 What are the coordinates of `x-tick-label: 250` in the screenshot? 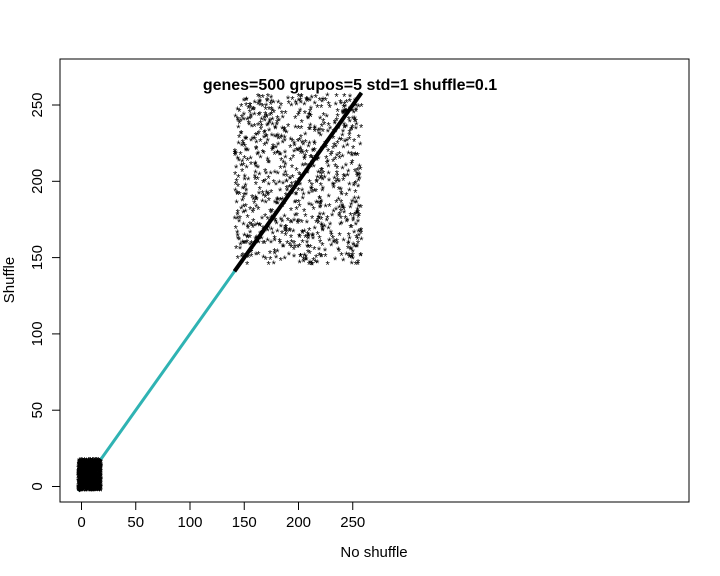 It's located at (352, 522).